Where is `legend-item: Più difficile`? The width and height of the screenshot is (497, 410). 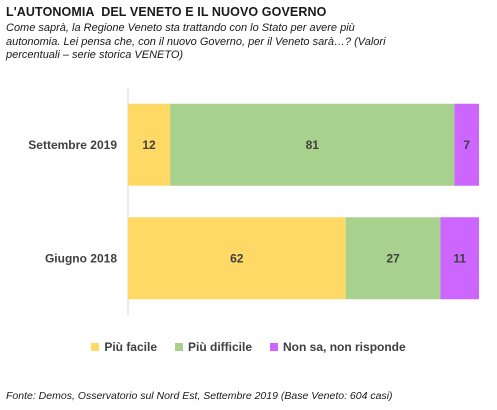
legend-item: Più difficile is located at coordinates (213, 347).